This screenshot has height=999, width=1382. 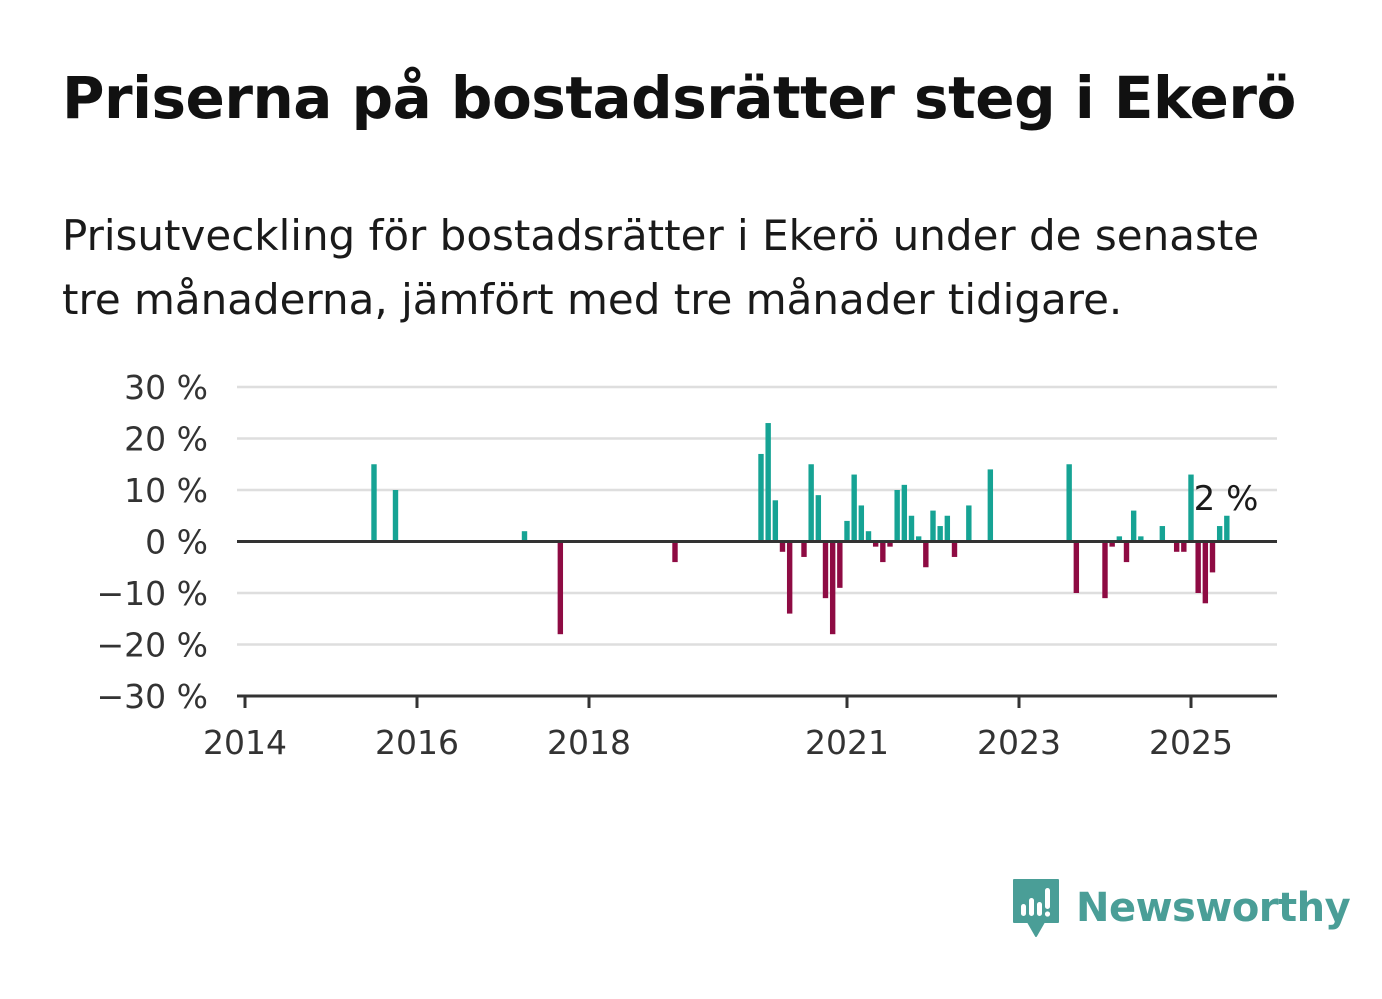 I want to click on bars, so click(x=800, y=529).